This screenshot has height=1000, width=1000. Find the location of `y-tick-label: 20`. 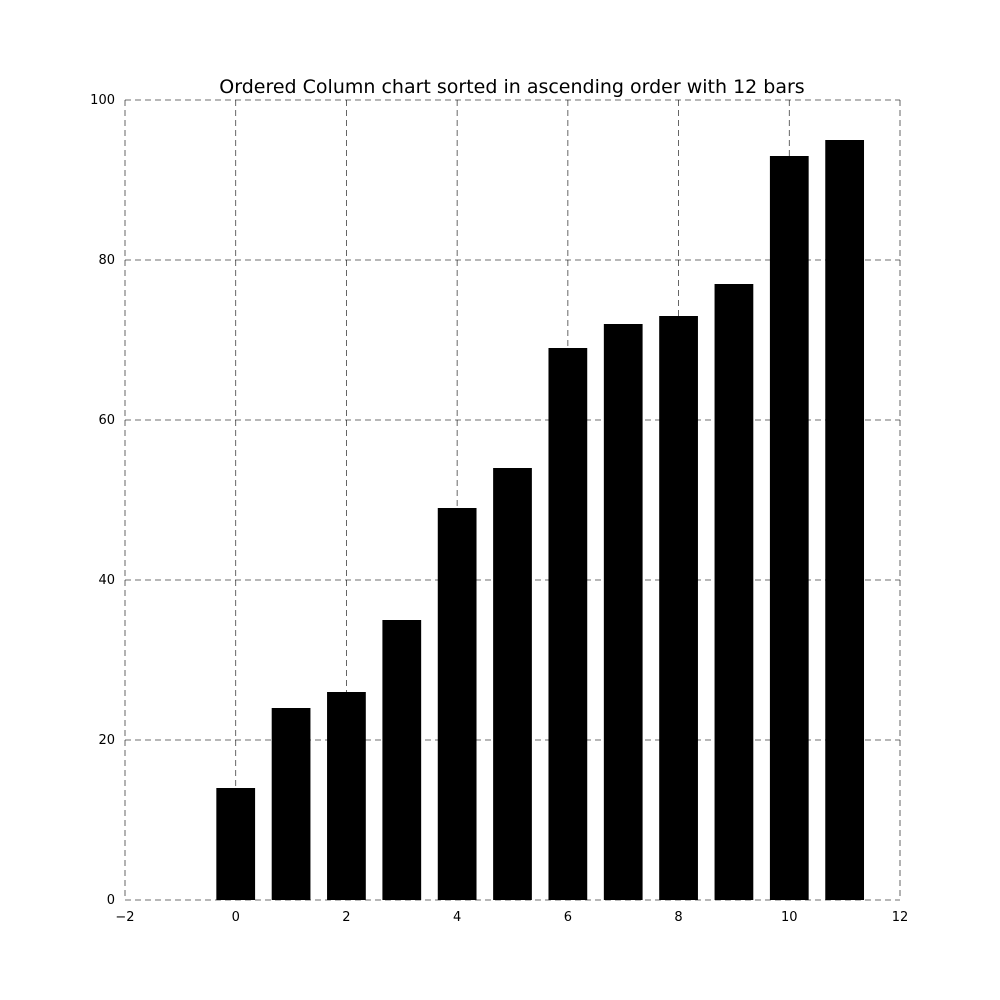

y-tick-label: 20 is located at coordinates (106, 740).